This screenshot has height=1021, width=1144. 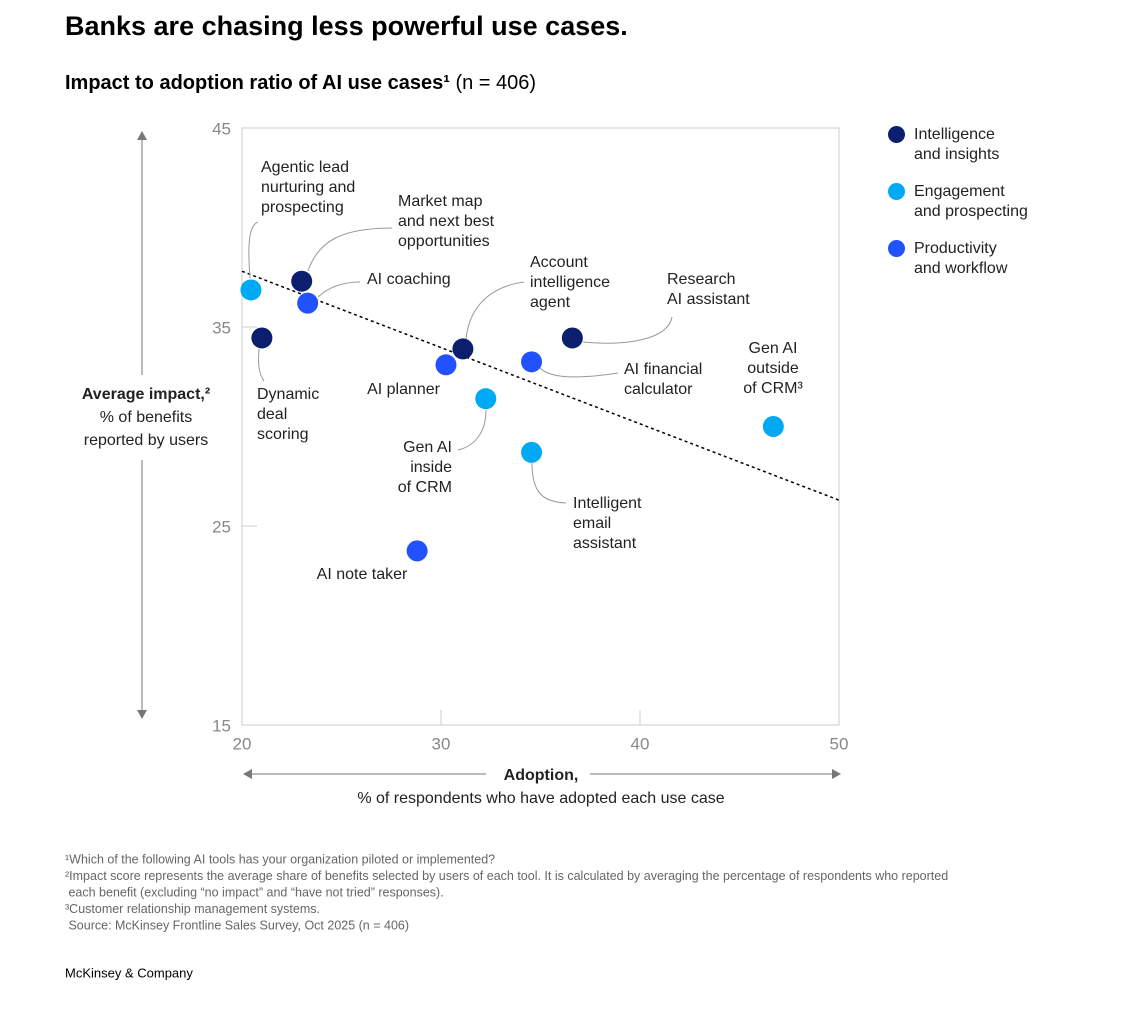 What do you see at coordinates (288, 394) in the screenshot?
I see `point-label: Dynamic` at bounding box center [288, 394].